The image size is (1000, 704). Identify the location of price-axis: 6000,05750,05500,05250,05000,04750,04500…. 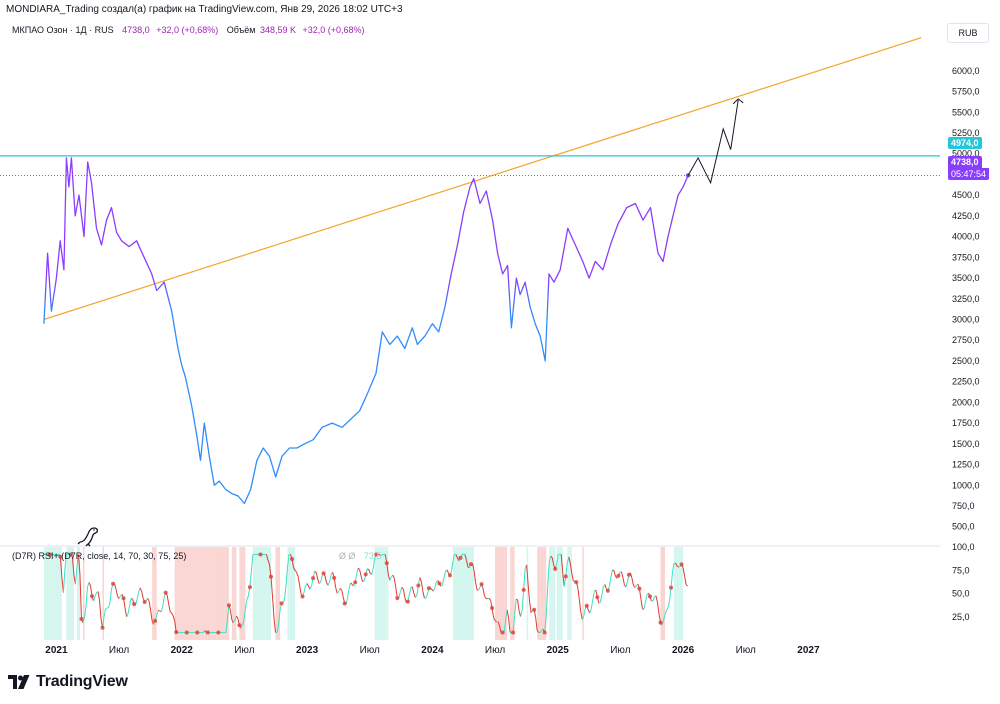
(966, 299).